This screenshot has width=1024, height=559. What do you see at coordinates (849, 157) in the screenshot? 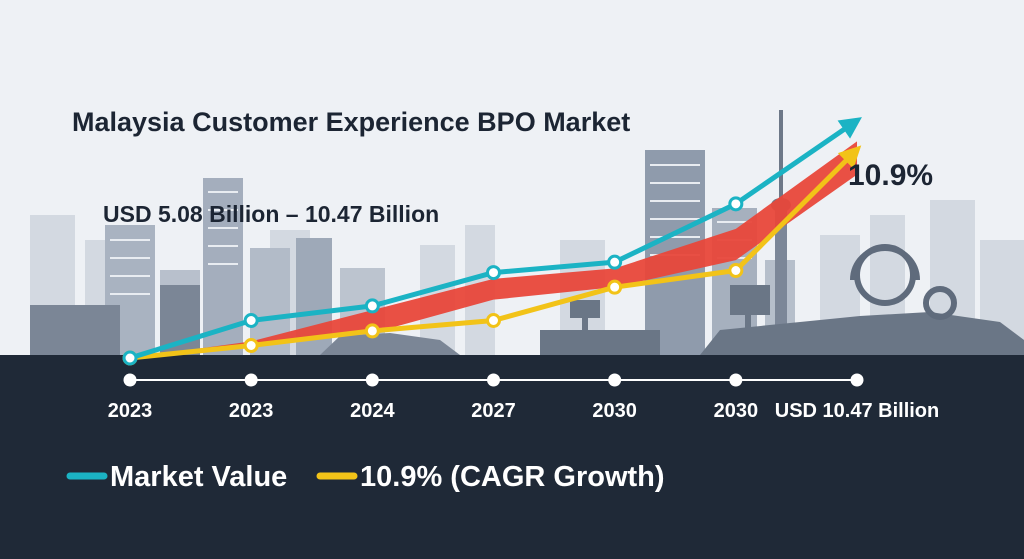
I see `series-arrowhead-10-9-cagr-growth` at bounding box center [849, 157].